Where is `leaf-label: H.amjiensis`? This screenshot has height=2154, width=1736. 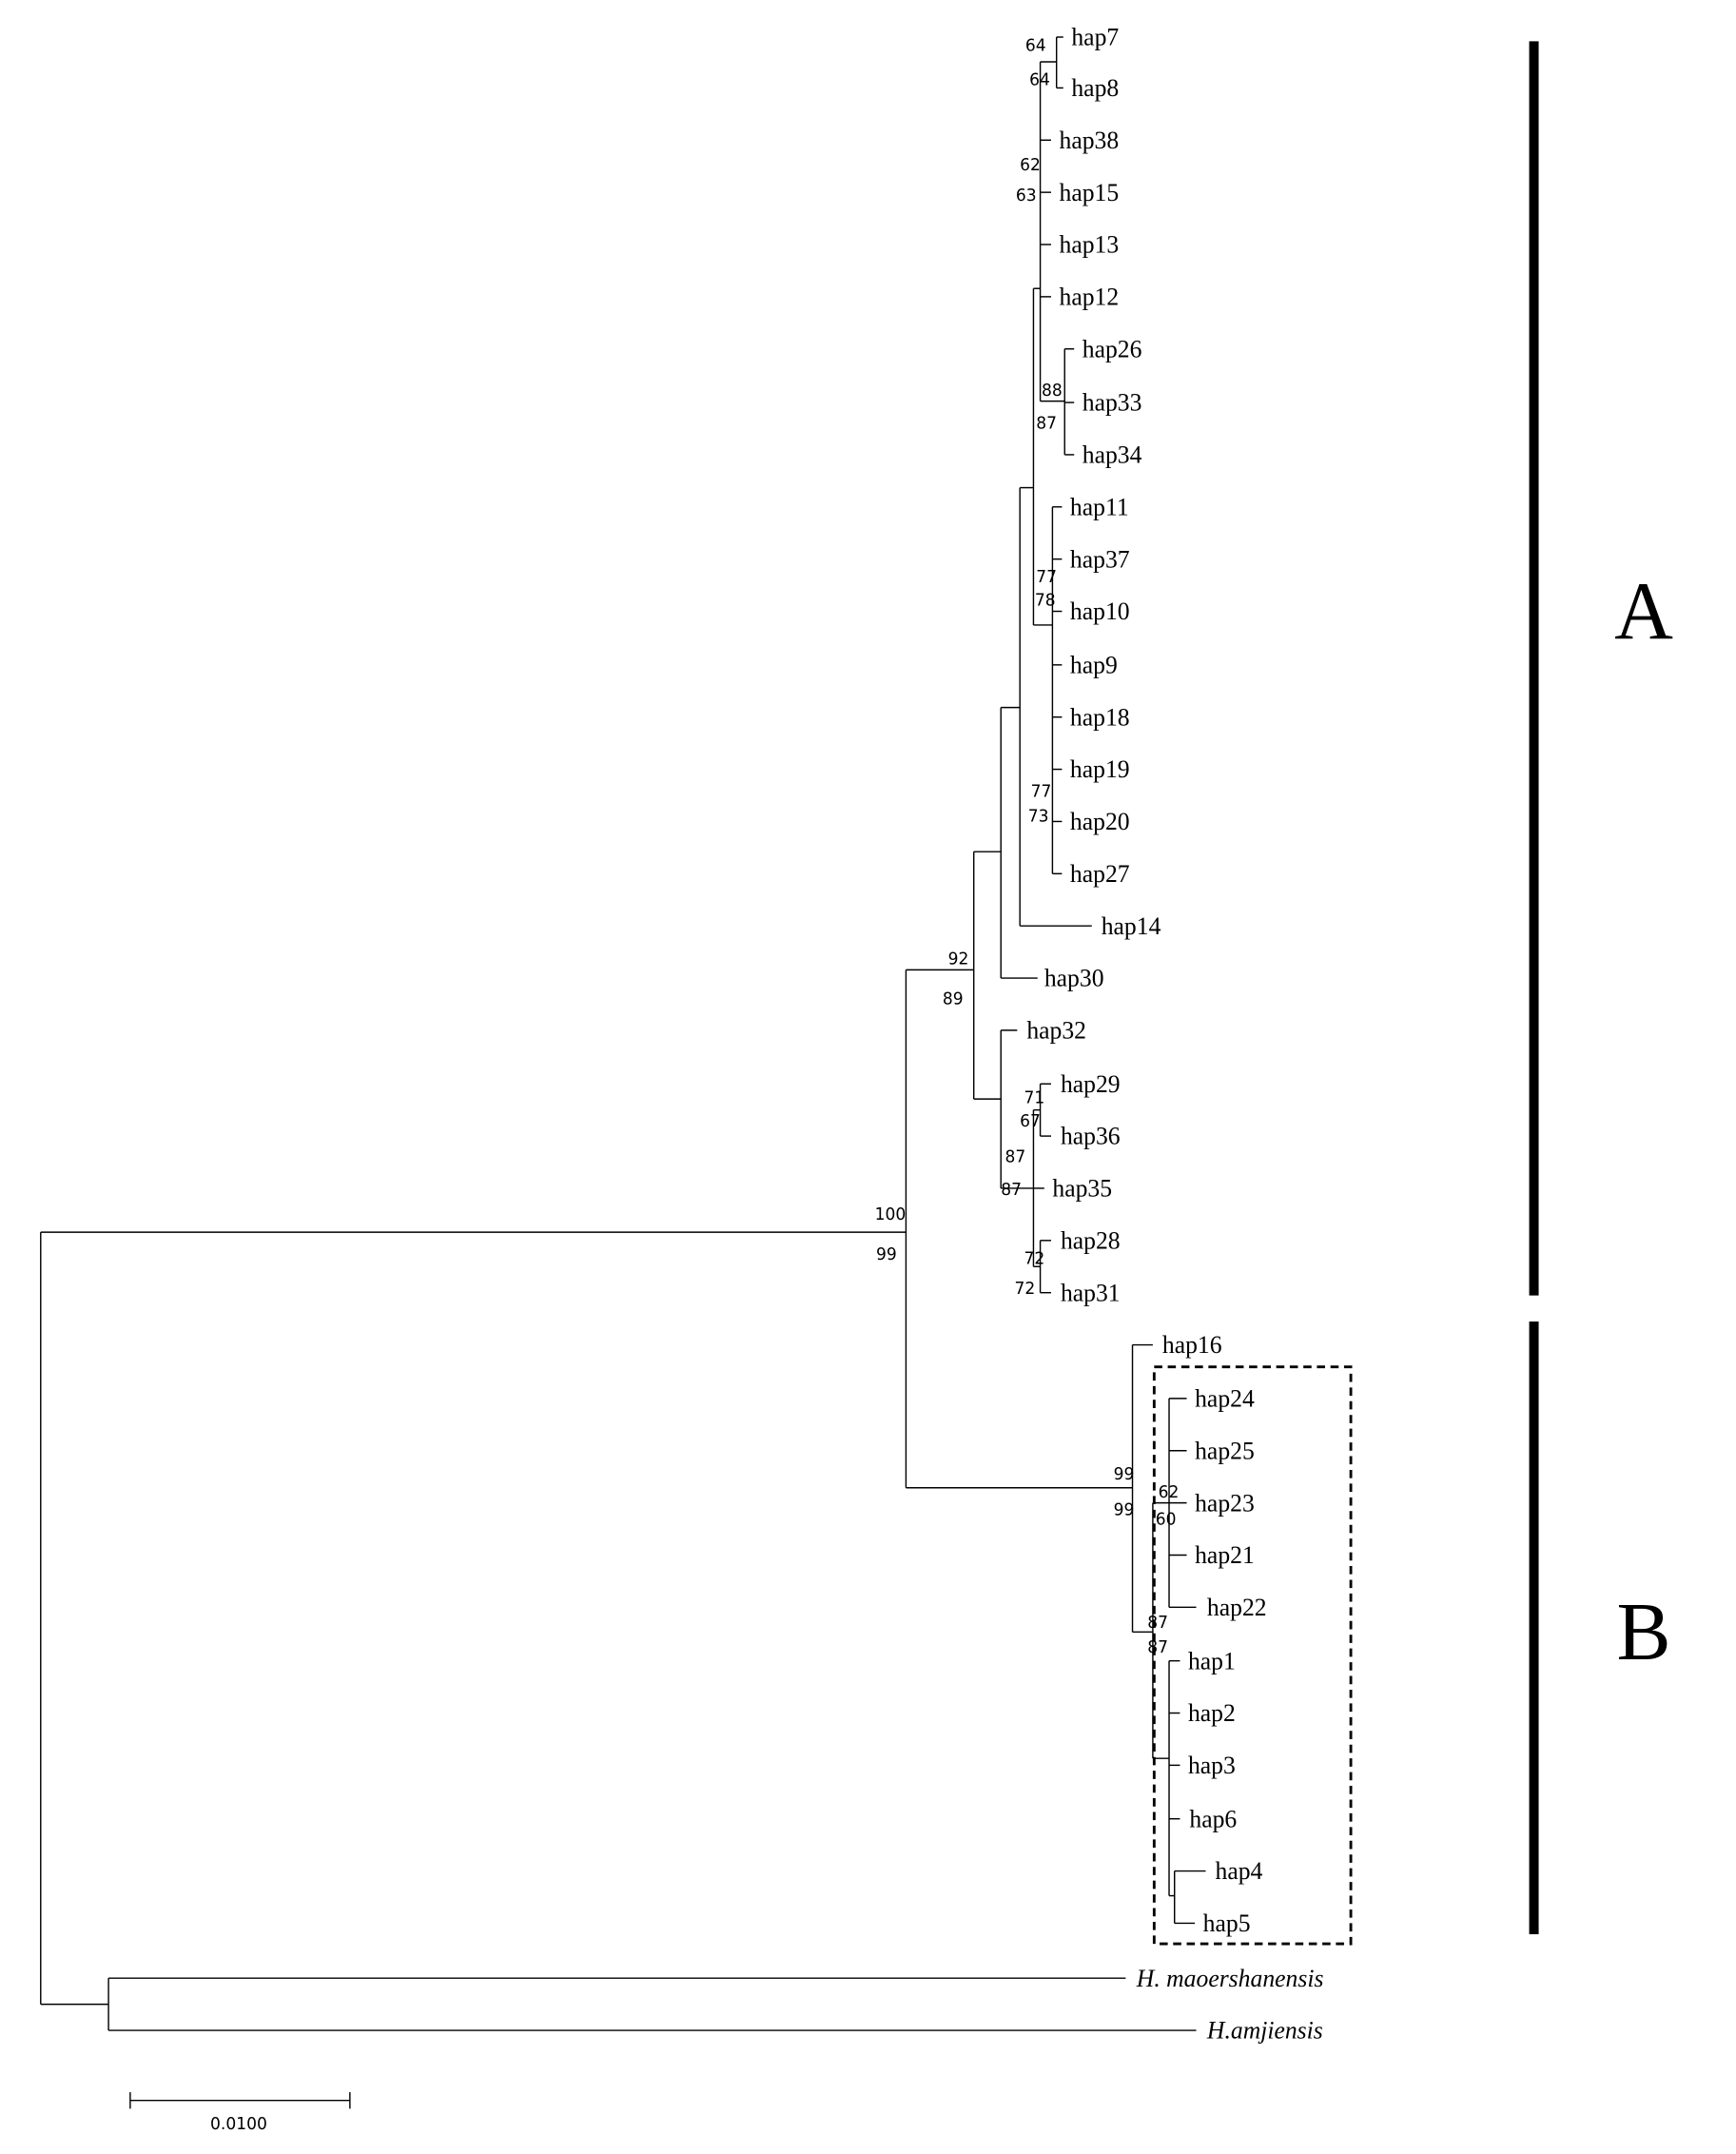
leaf-label: H.amjiensis is located at coordinates (1265, 2031).